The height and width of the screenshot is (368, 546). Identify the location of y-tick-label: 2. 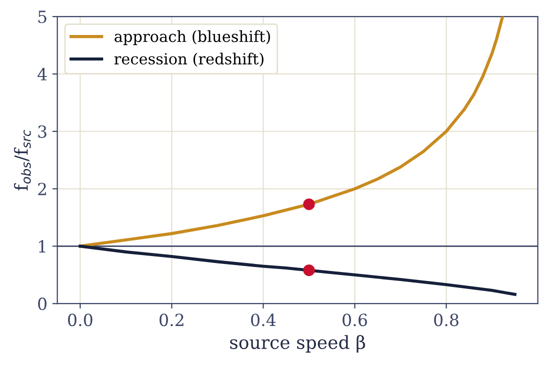
(42, 189).